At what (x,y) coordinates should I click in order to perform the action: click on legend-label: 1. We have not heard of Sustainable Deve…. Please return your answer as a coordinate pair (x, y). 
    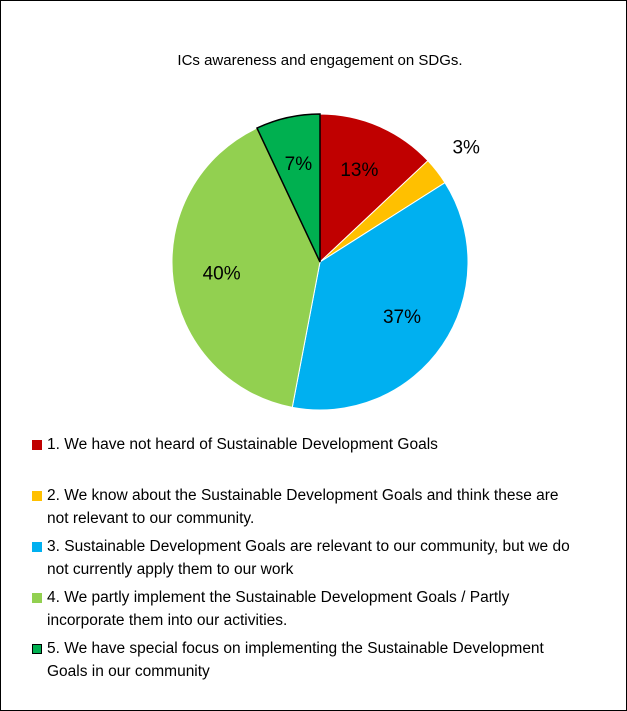
    Looking at the image, I should click on (242, 444).